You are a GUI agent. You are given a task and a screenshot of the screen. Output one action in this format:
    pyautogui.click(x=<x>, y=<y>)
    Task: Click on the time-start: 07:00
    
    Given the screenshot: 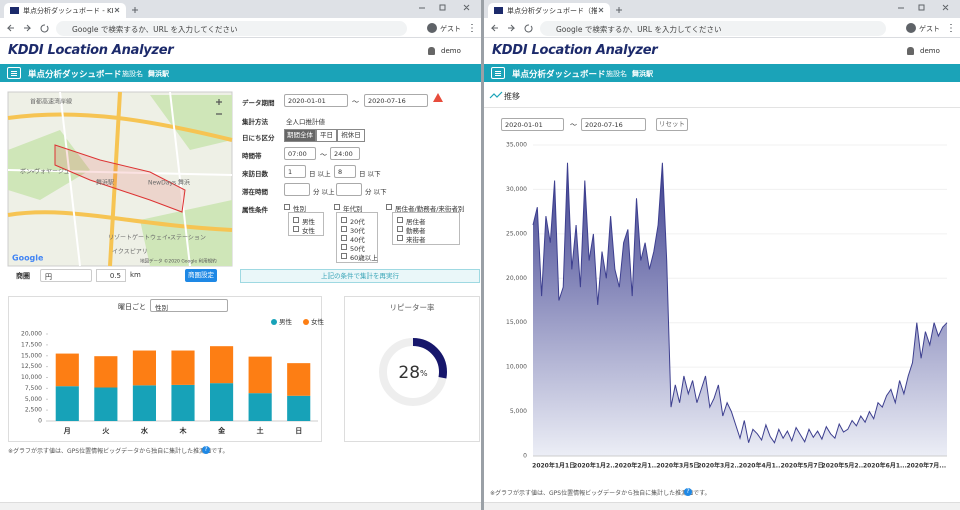 What is the action you would take?
    pyautogui.click(x=300, y=153)
    